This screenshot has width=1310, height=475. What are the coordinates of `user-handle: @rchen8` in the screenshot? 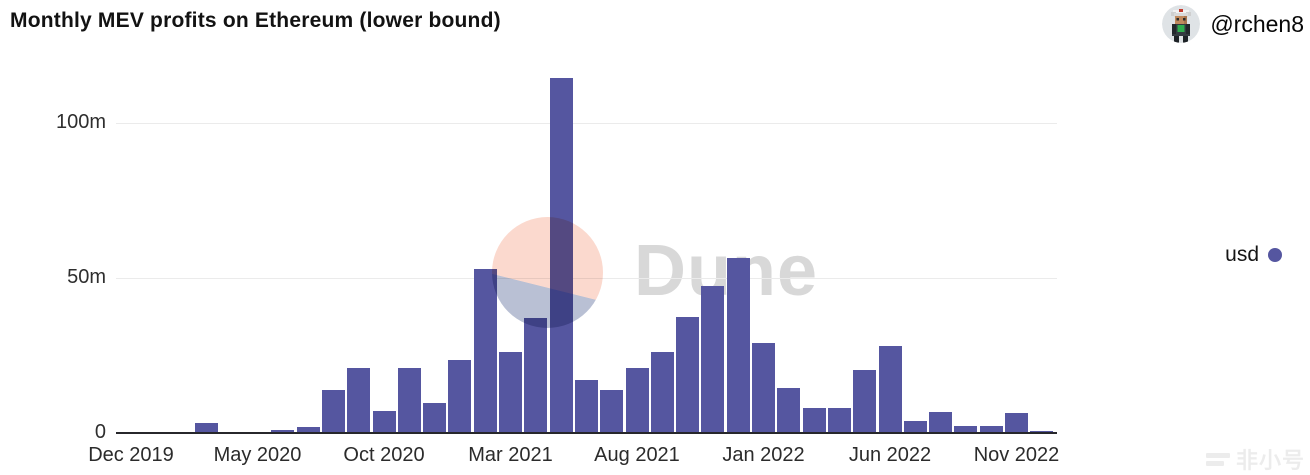 It's located at (1257, 23).